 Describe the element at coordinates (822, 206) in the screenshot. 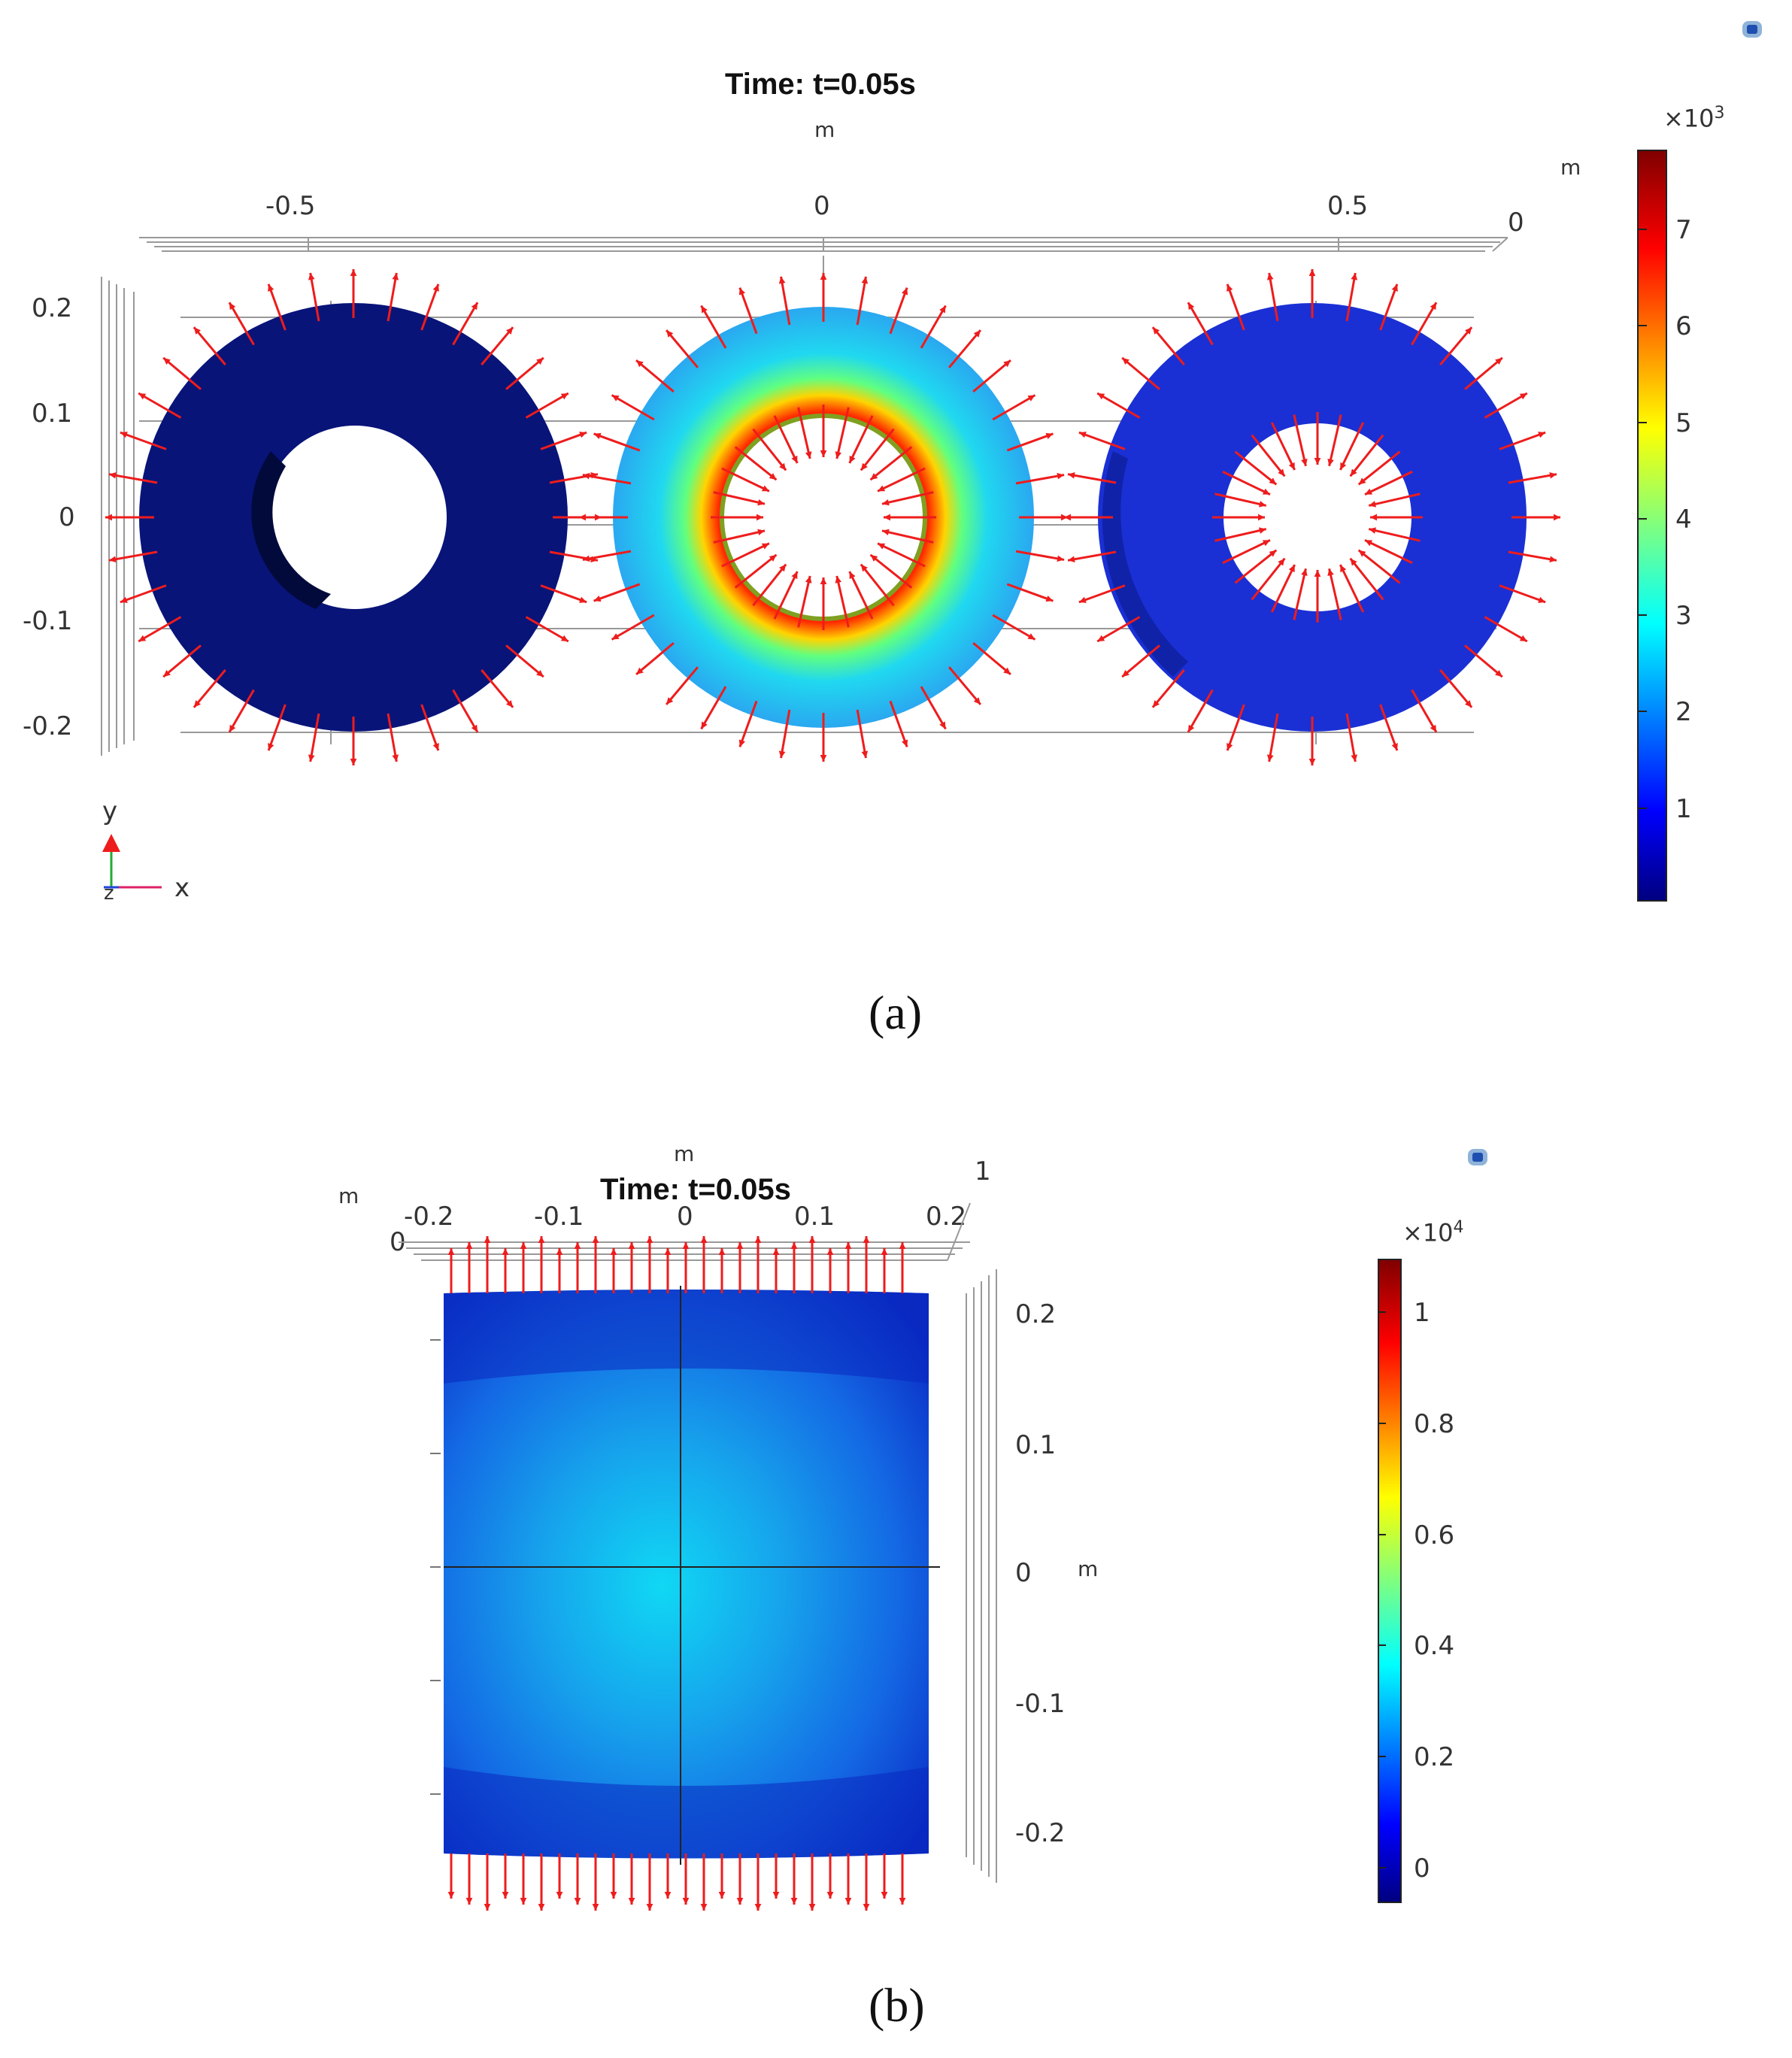

I see `x-tick: 0` at that location.